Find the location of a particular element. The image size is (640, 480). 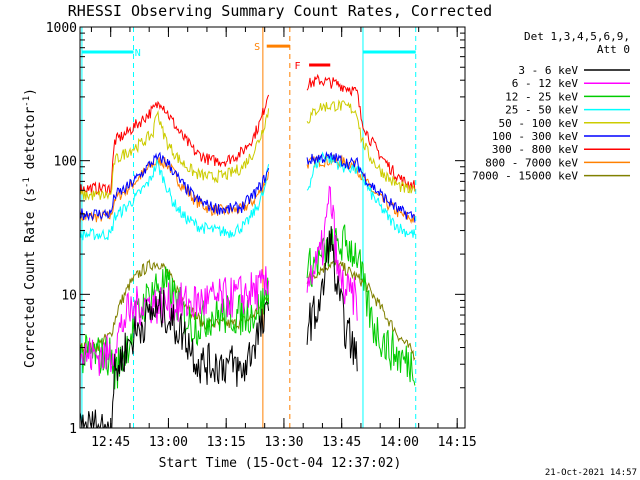

y-axis-label: Corrected Count Rate (s-1 detector-1) is located at coordinates (30, 228).